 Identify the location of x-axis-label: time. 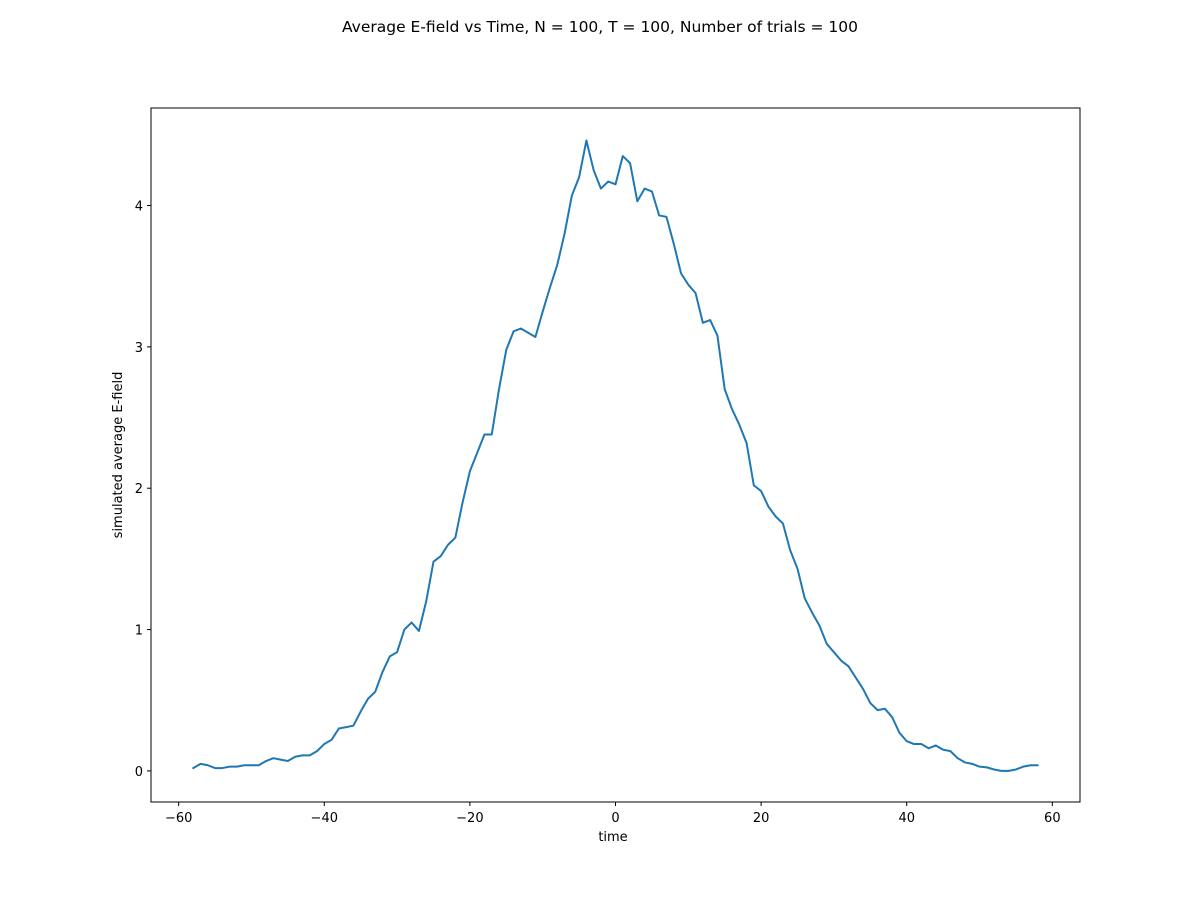
(612, 837).